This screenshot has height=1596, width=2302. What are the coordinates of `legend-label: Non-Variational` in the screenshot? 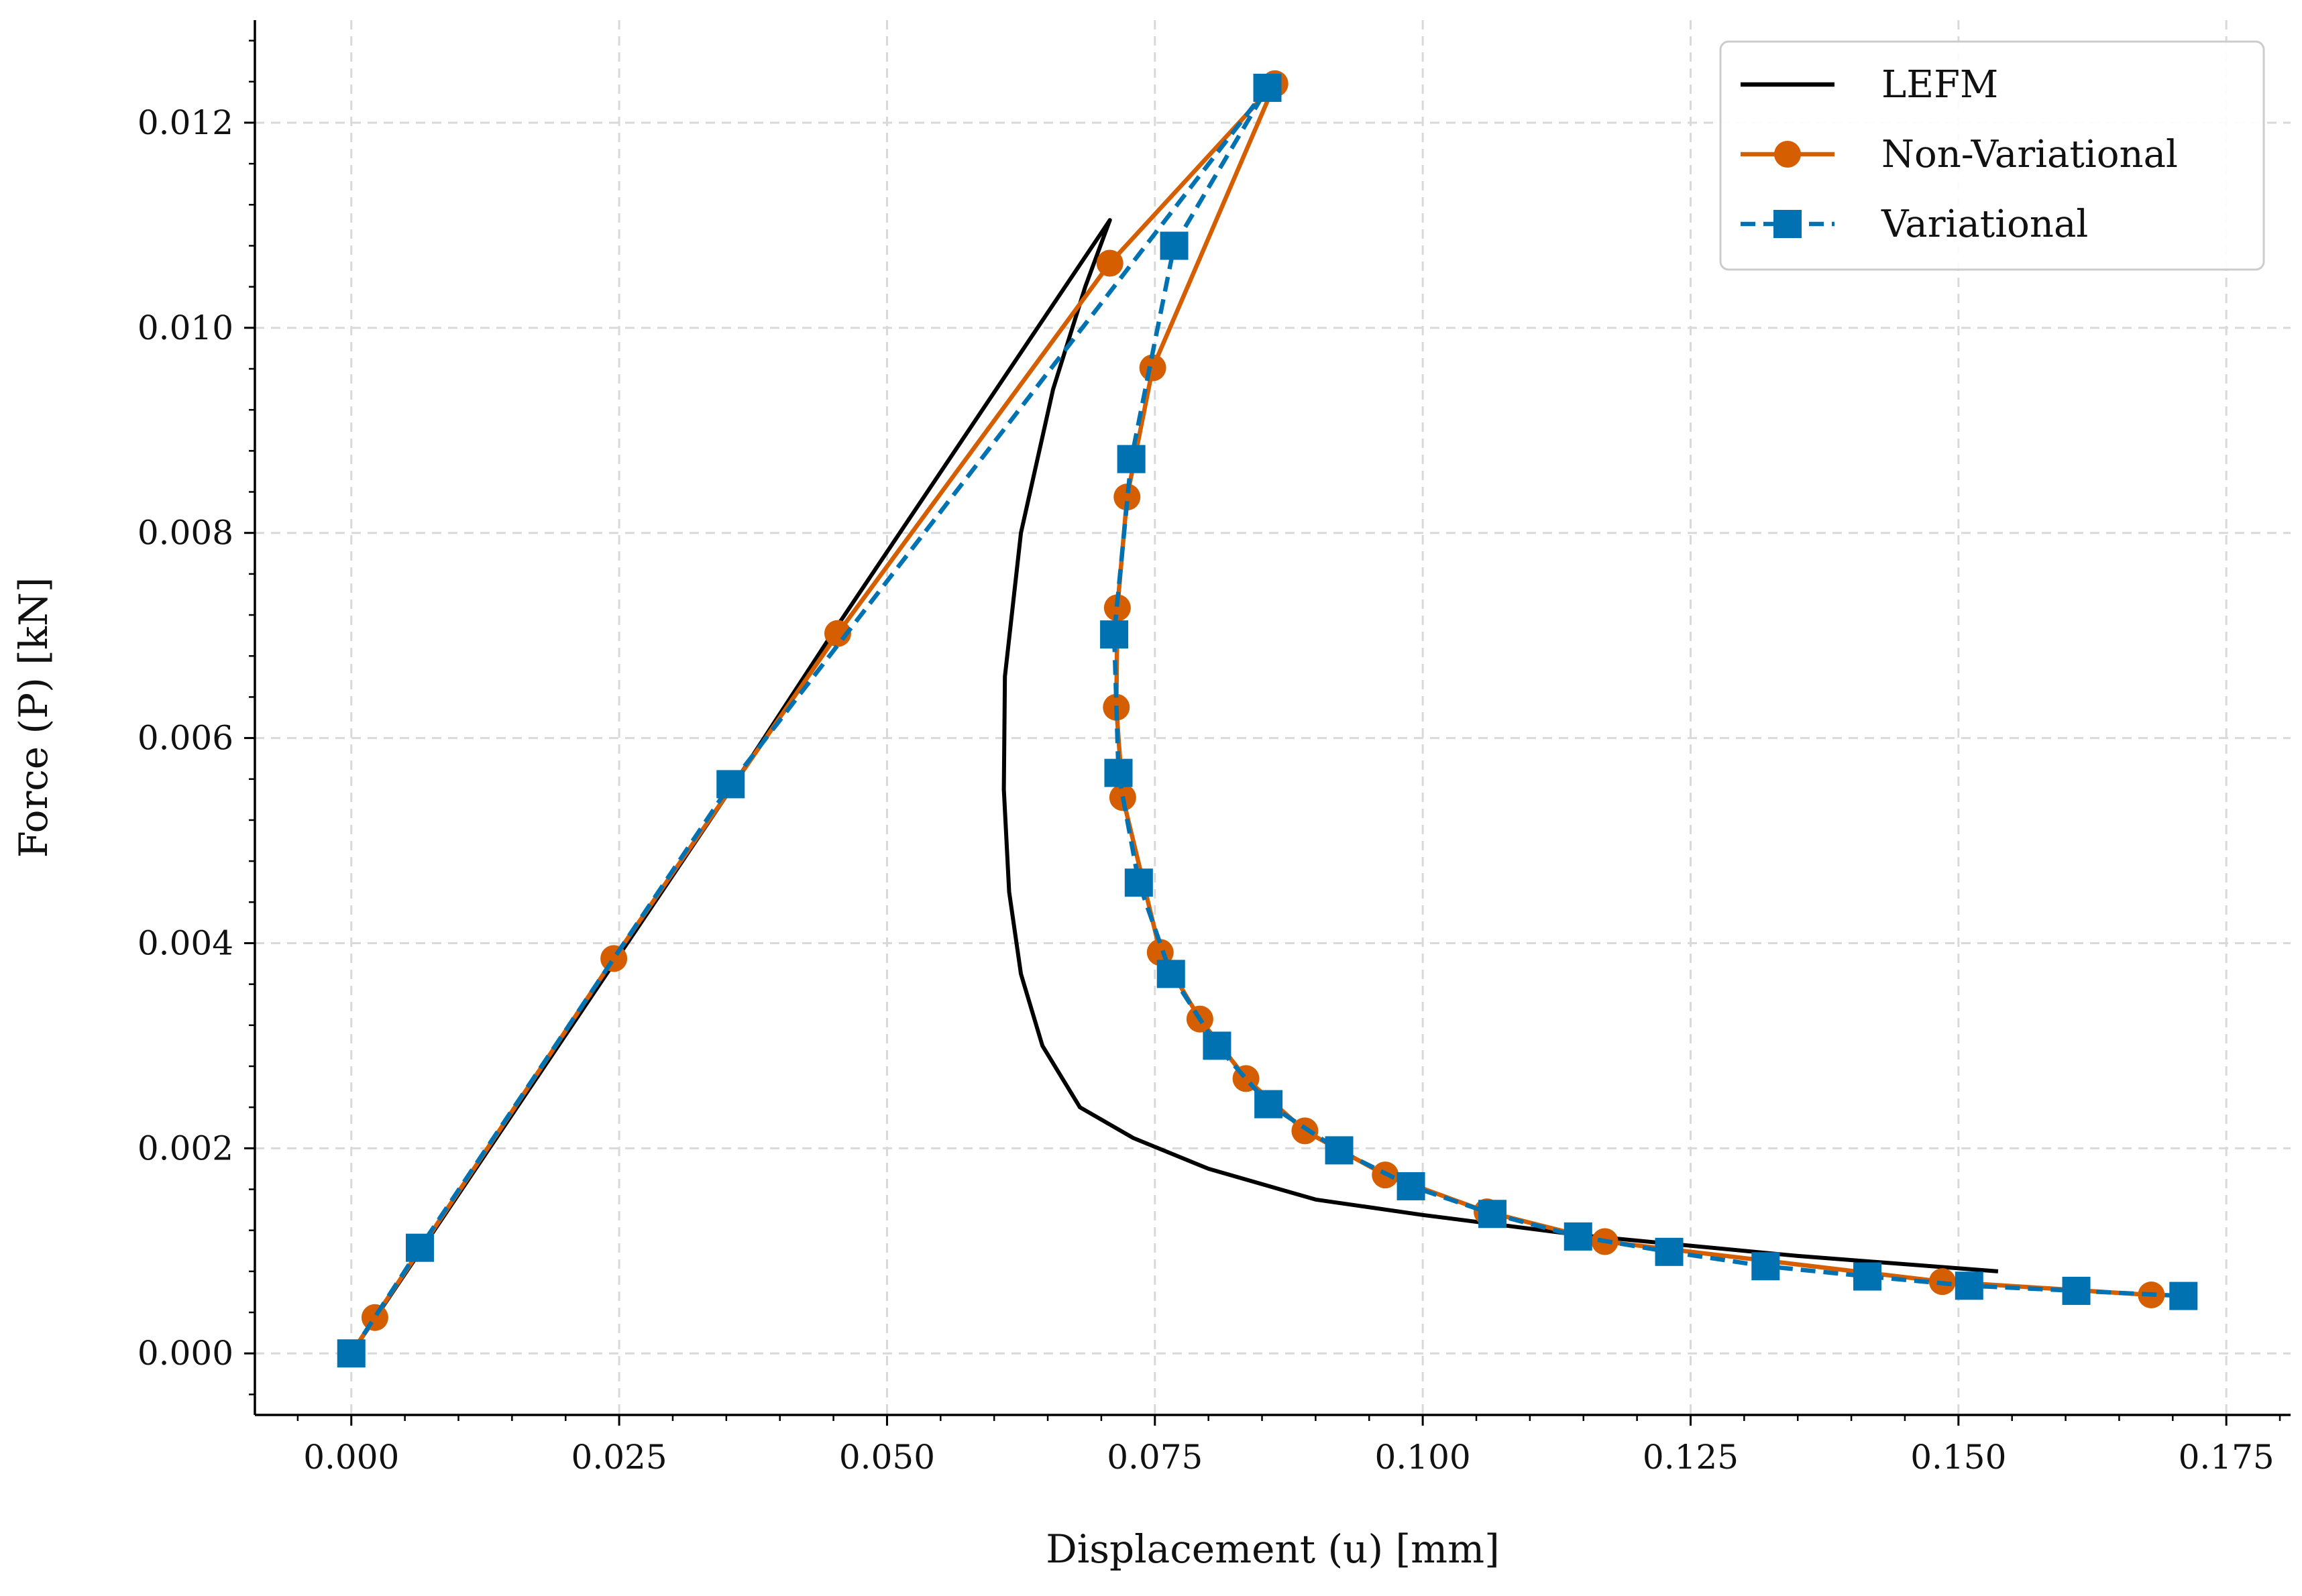 It's located at (2029, 154).